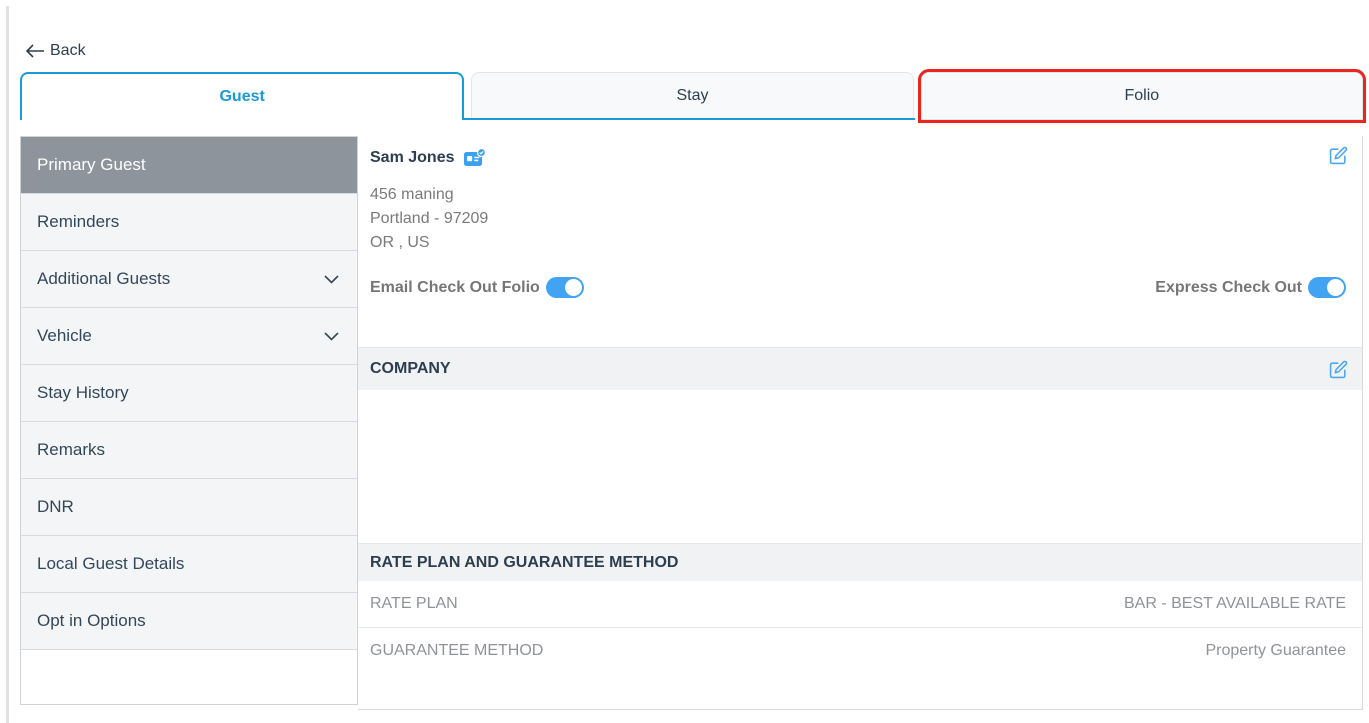 This screenshot has width=1369, height=723. I want to click on express-checkout-toggle, so click(1327, 287).